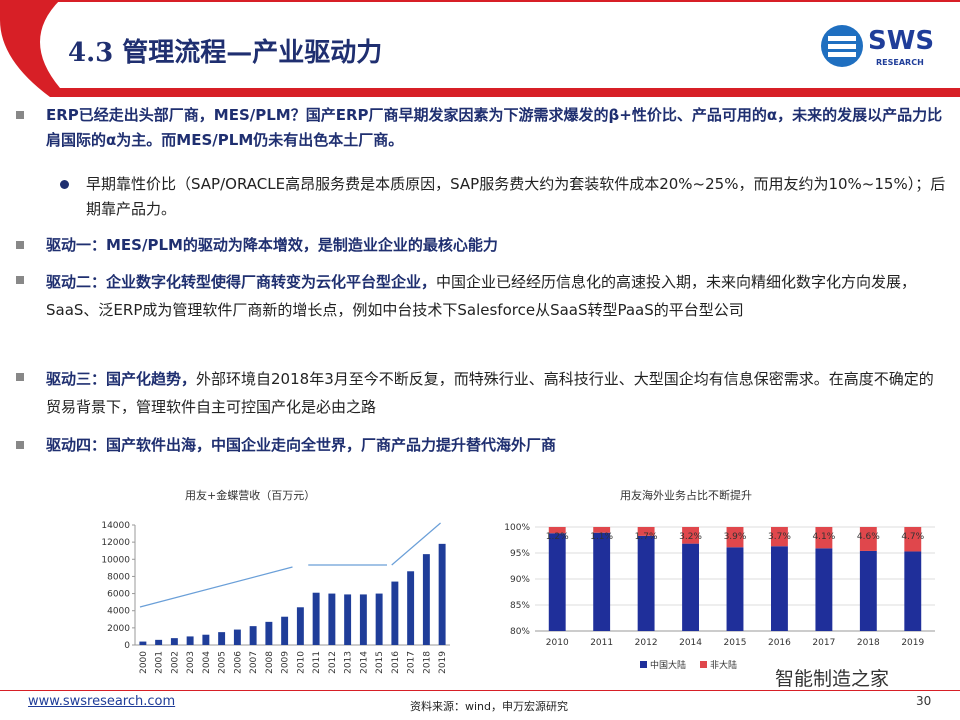  What do you see at coordinates (901, 41) in the screenshot?
I see `logo: SWS` at bounding box center [901, 41].